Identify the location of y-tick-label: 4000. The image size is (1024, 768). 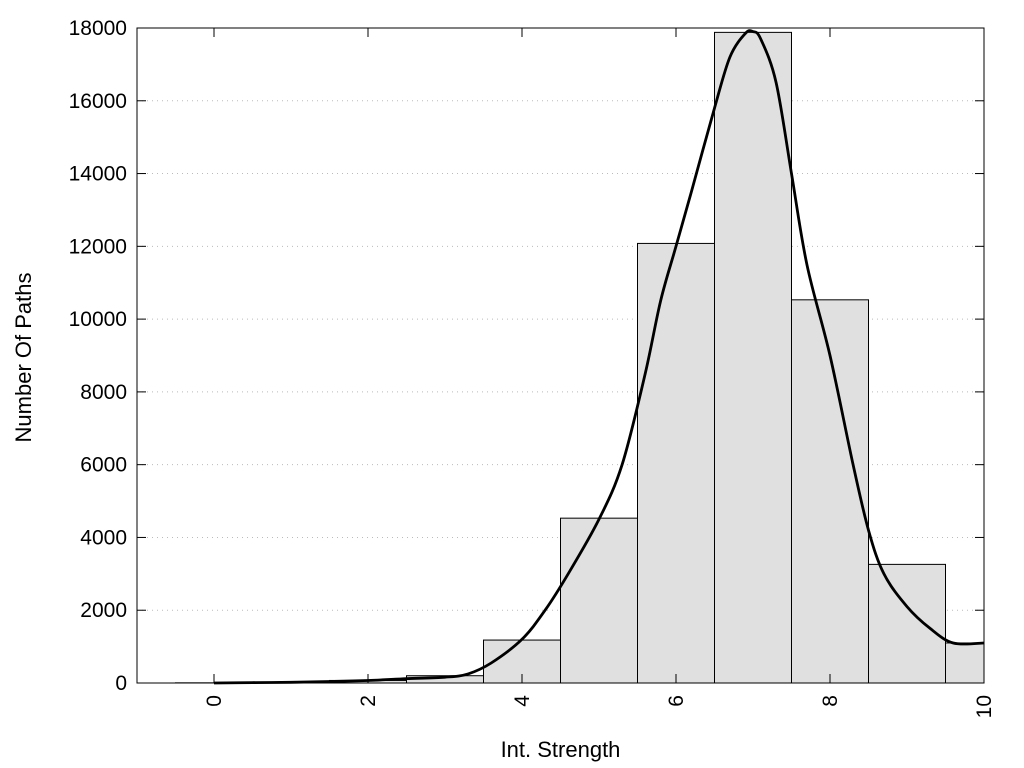
(103, 537).